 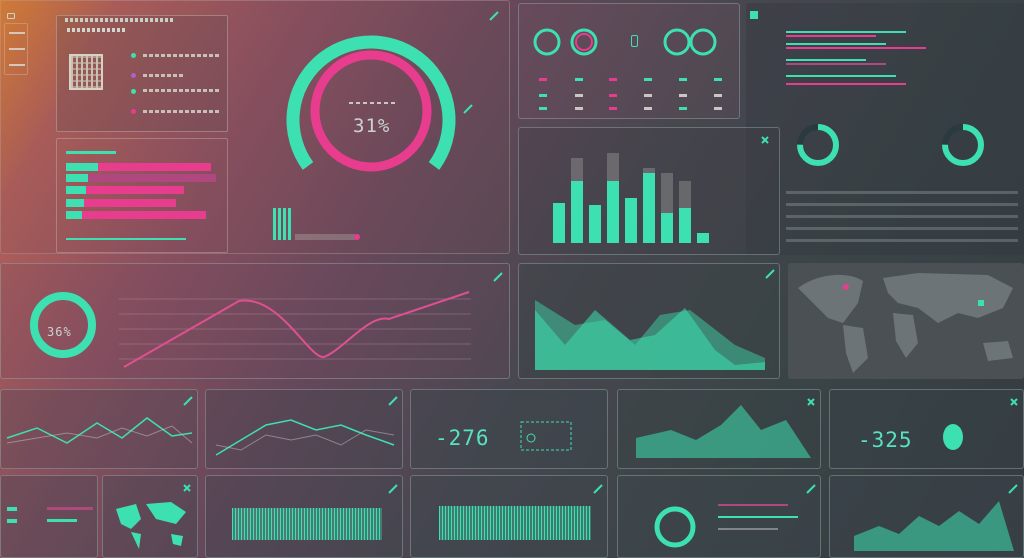 What do you see at coordinates (629, 61) in the screenshot?
I see `rings-panel` at bounding box center [629, 61].